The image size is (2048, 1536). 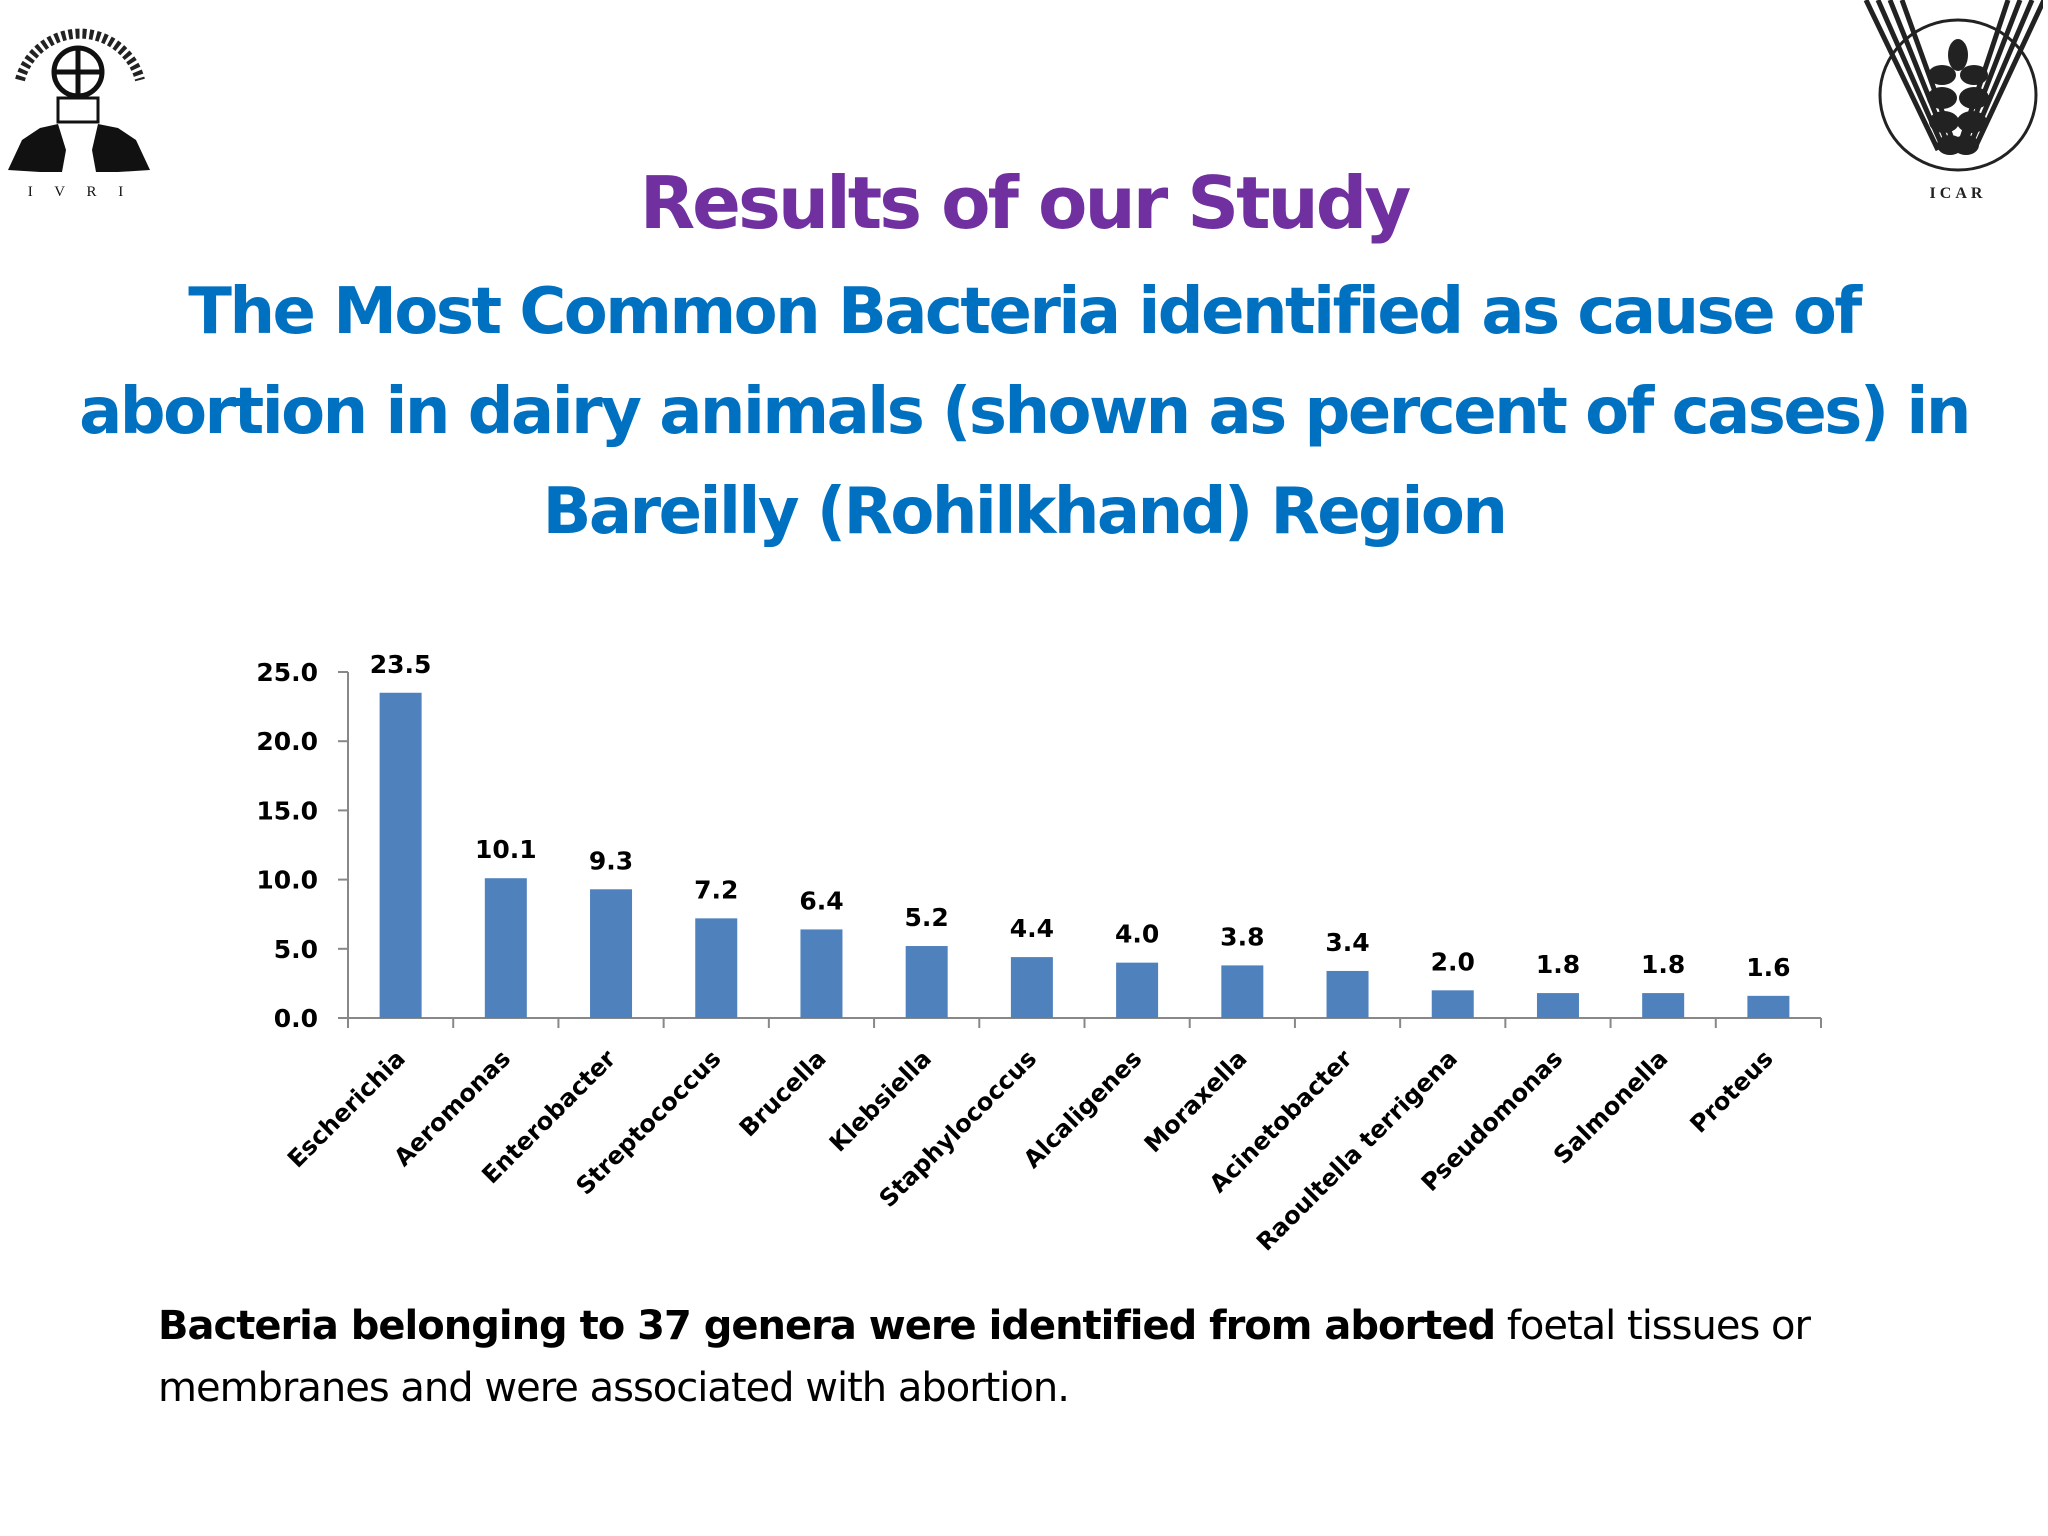 I want to click on value-label: 4.4, so click(x=1032, y=928).